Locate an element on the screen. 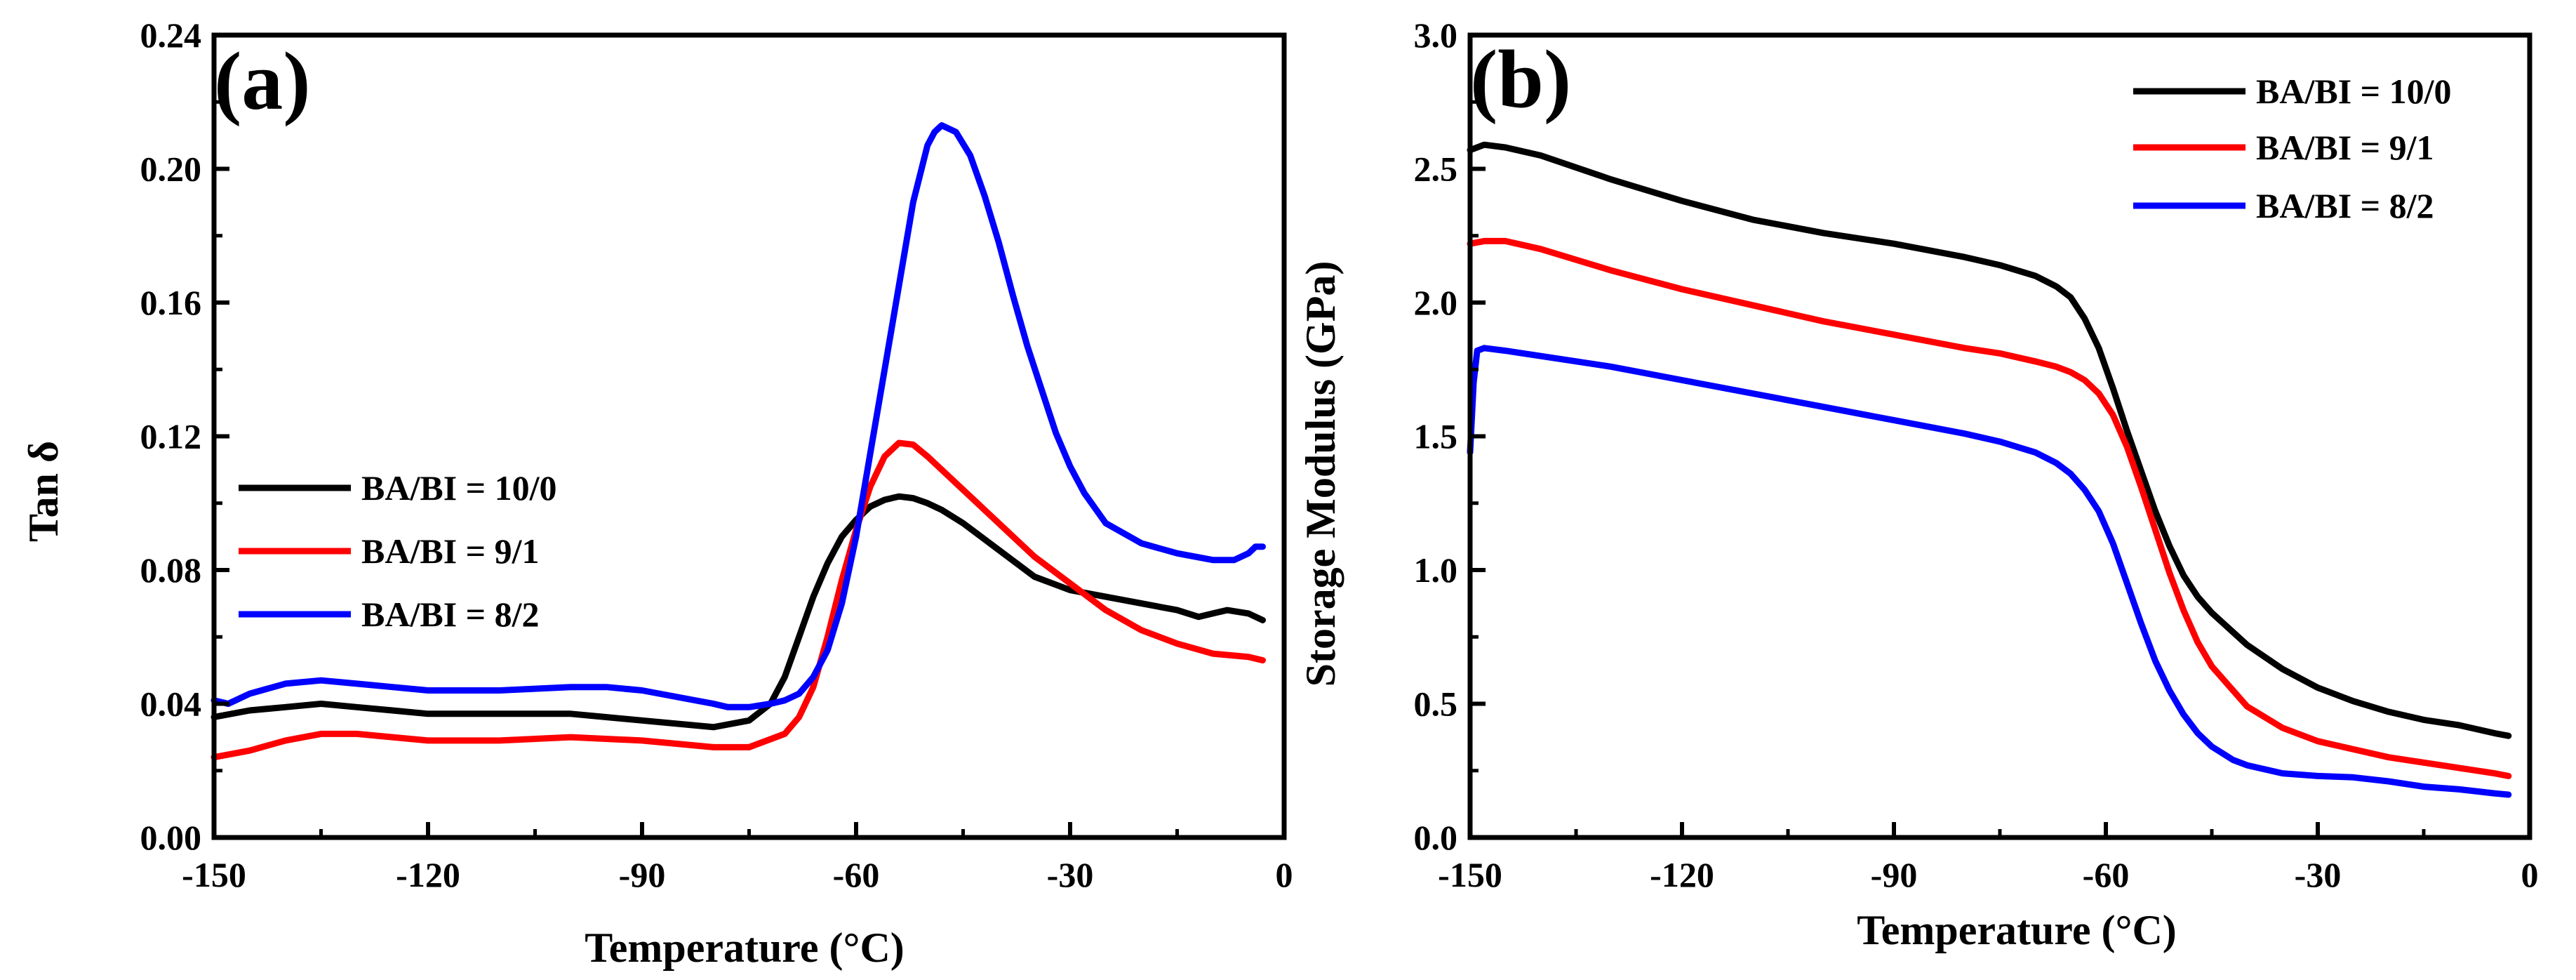  storage-modulus-y-tick-label: 1.5 is located at coordinates (1436, 436).